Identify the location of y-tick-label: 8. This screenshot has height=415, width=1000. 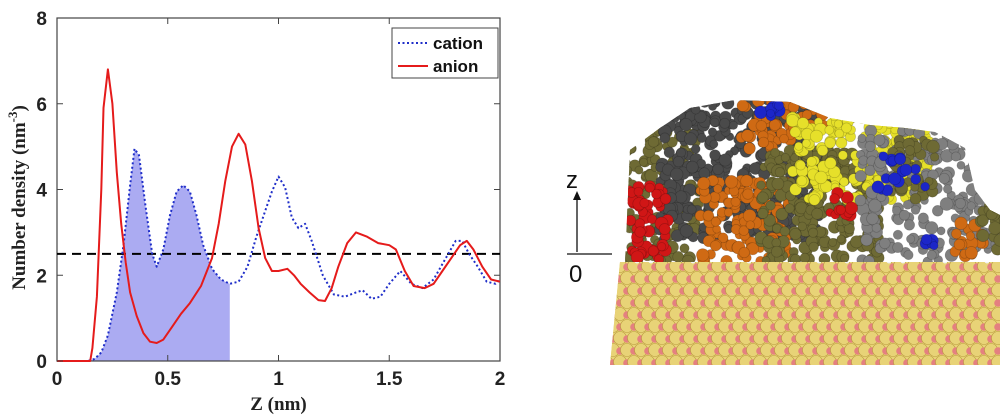
(41, 19).